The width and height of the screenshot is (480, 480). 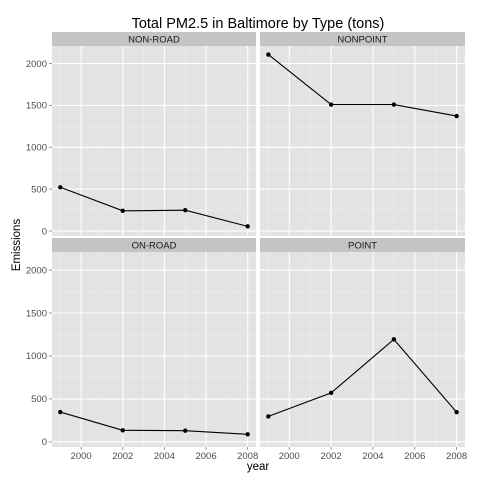 I want to click on series-line-non-road, so click(x=154, y=206).